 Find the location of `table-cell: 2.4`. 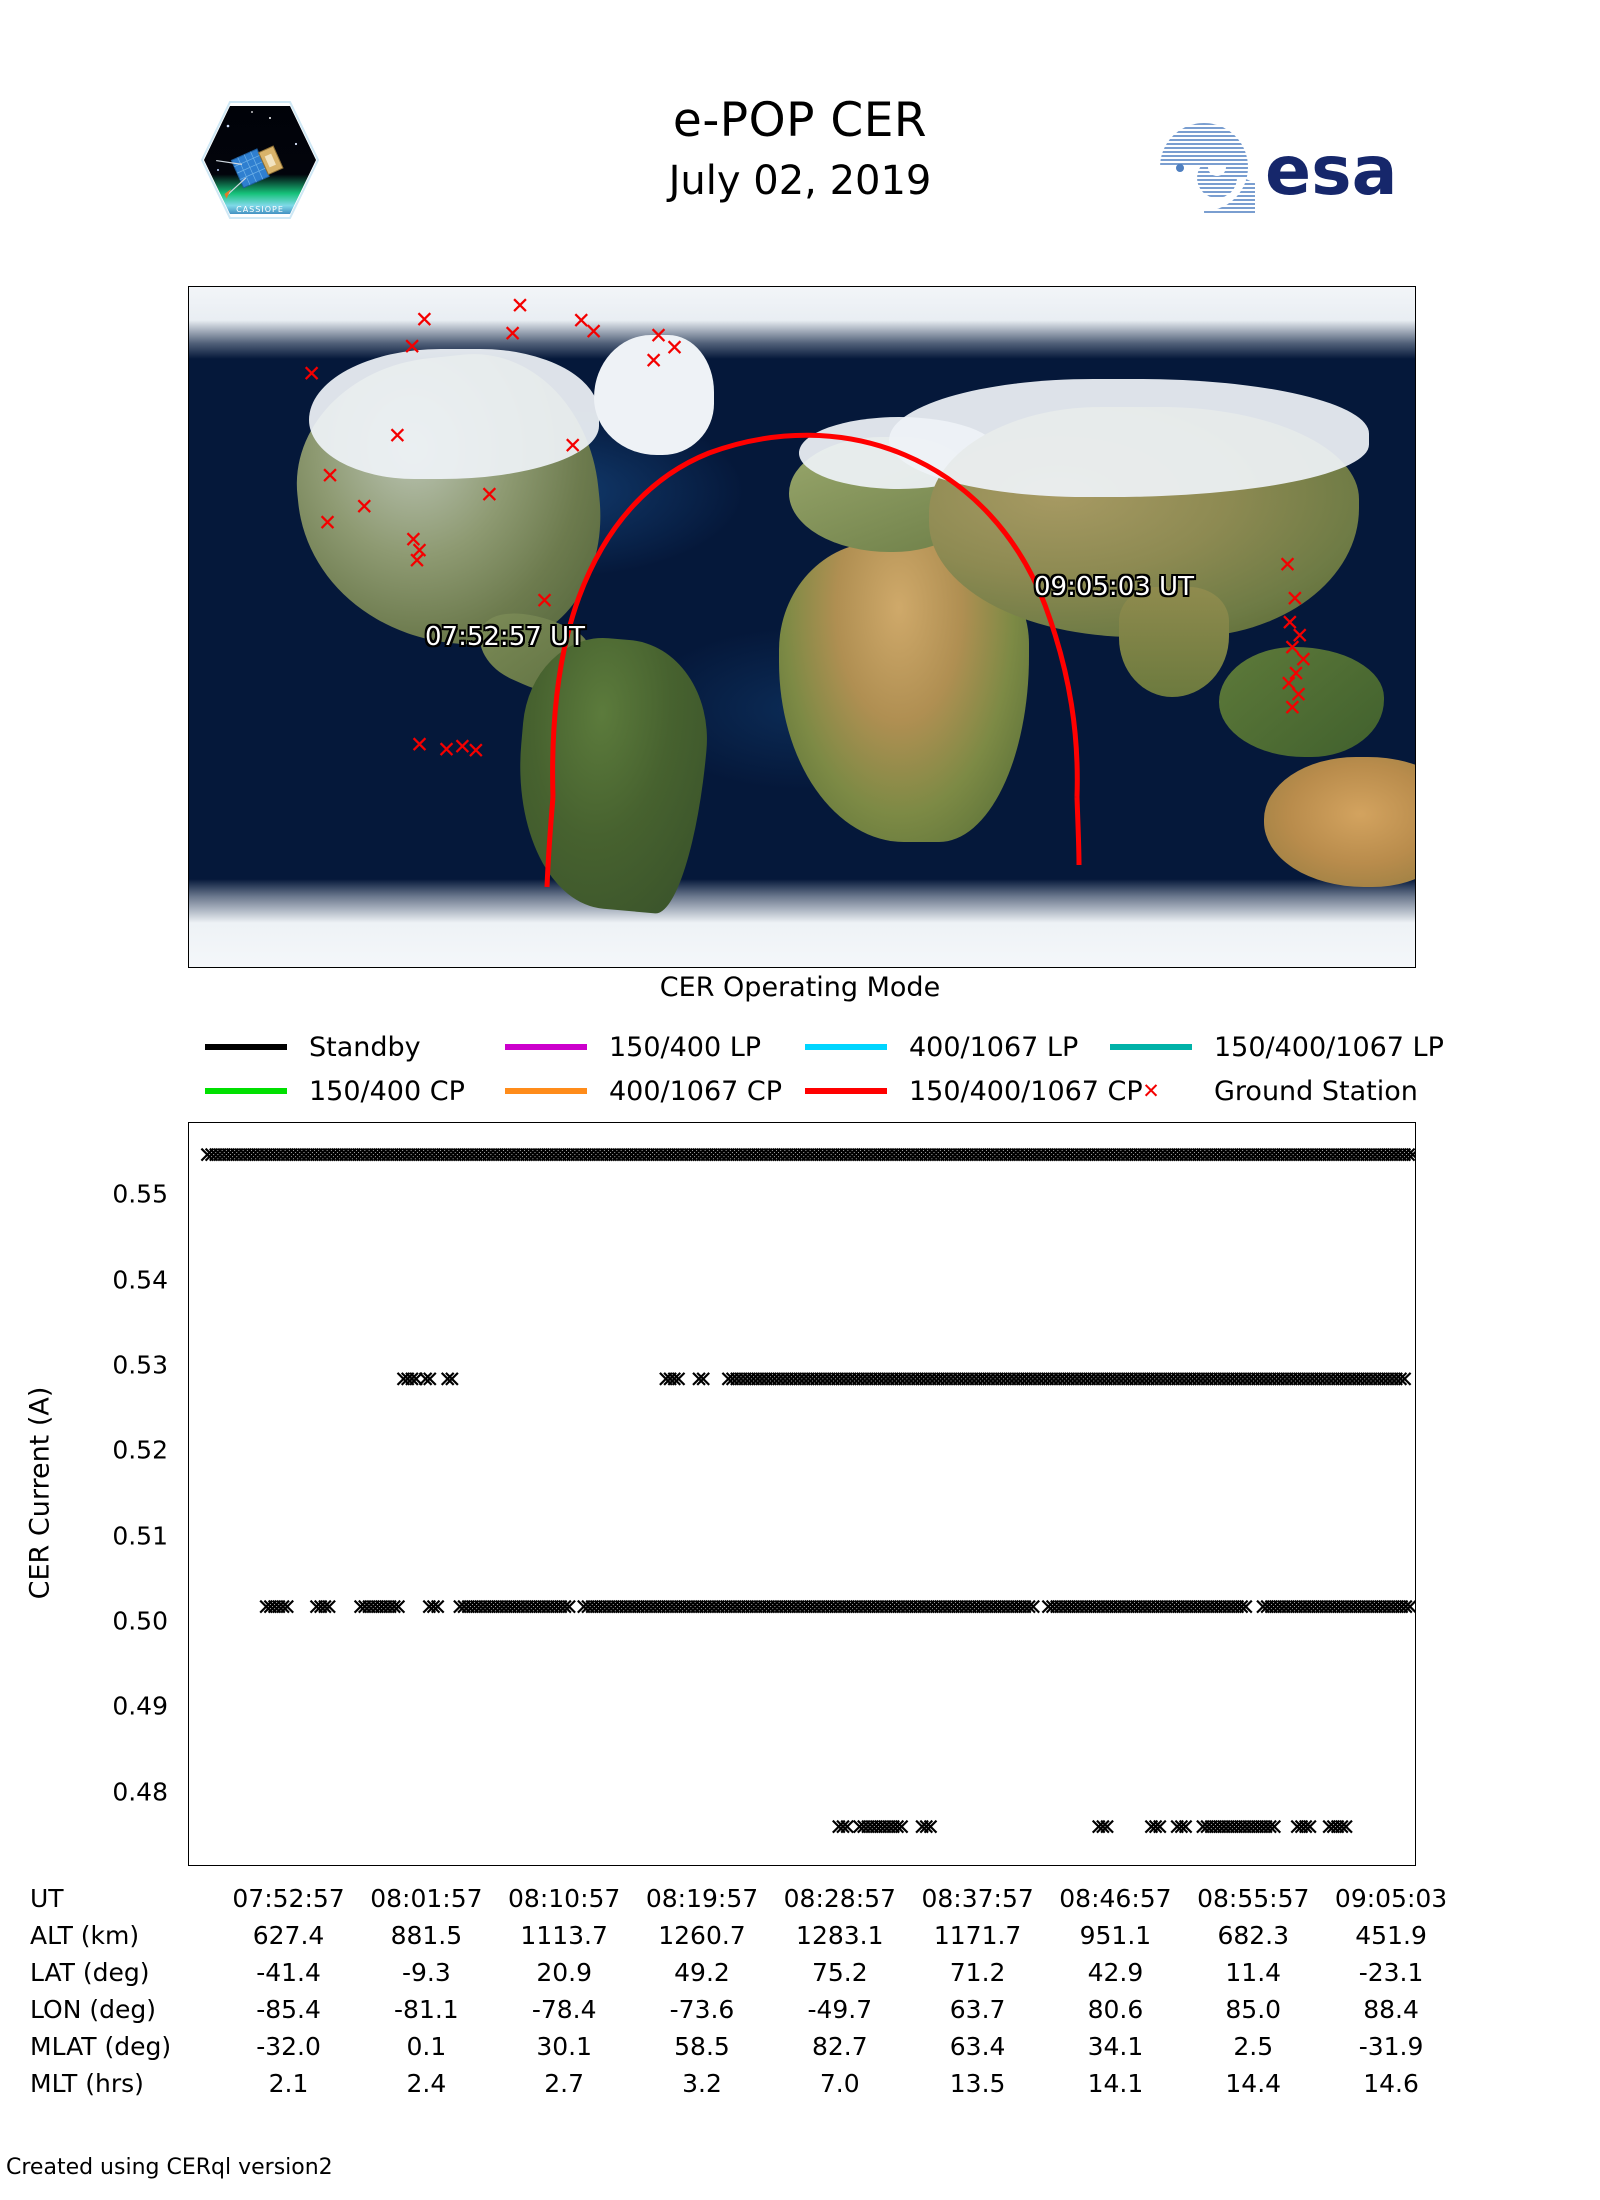

table-cell: 2.4 is located at coordinates (426, 2083).